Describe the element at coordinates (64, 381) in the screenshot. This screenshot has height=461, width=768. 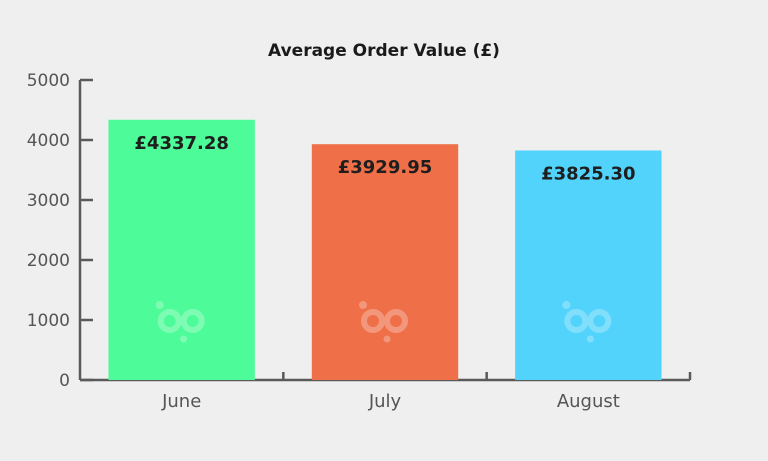
I see `y-tick-label: 0` at that location.